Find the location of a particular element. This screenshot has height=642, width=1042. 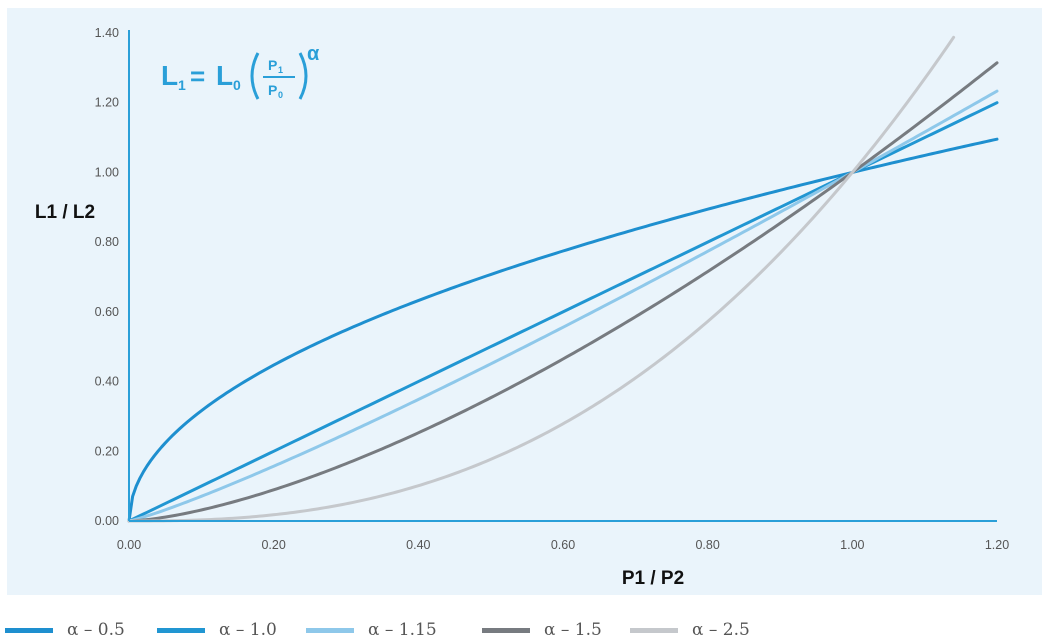

legend: α – 0.5 α – 1.0 α – 1.15 α – 1.5 α – 2.5 is located at coordinates (521, 628).